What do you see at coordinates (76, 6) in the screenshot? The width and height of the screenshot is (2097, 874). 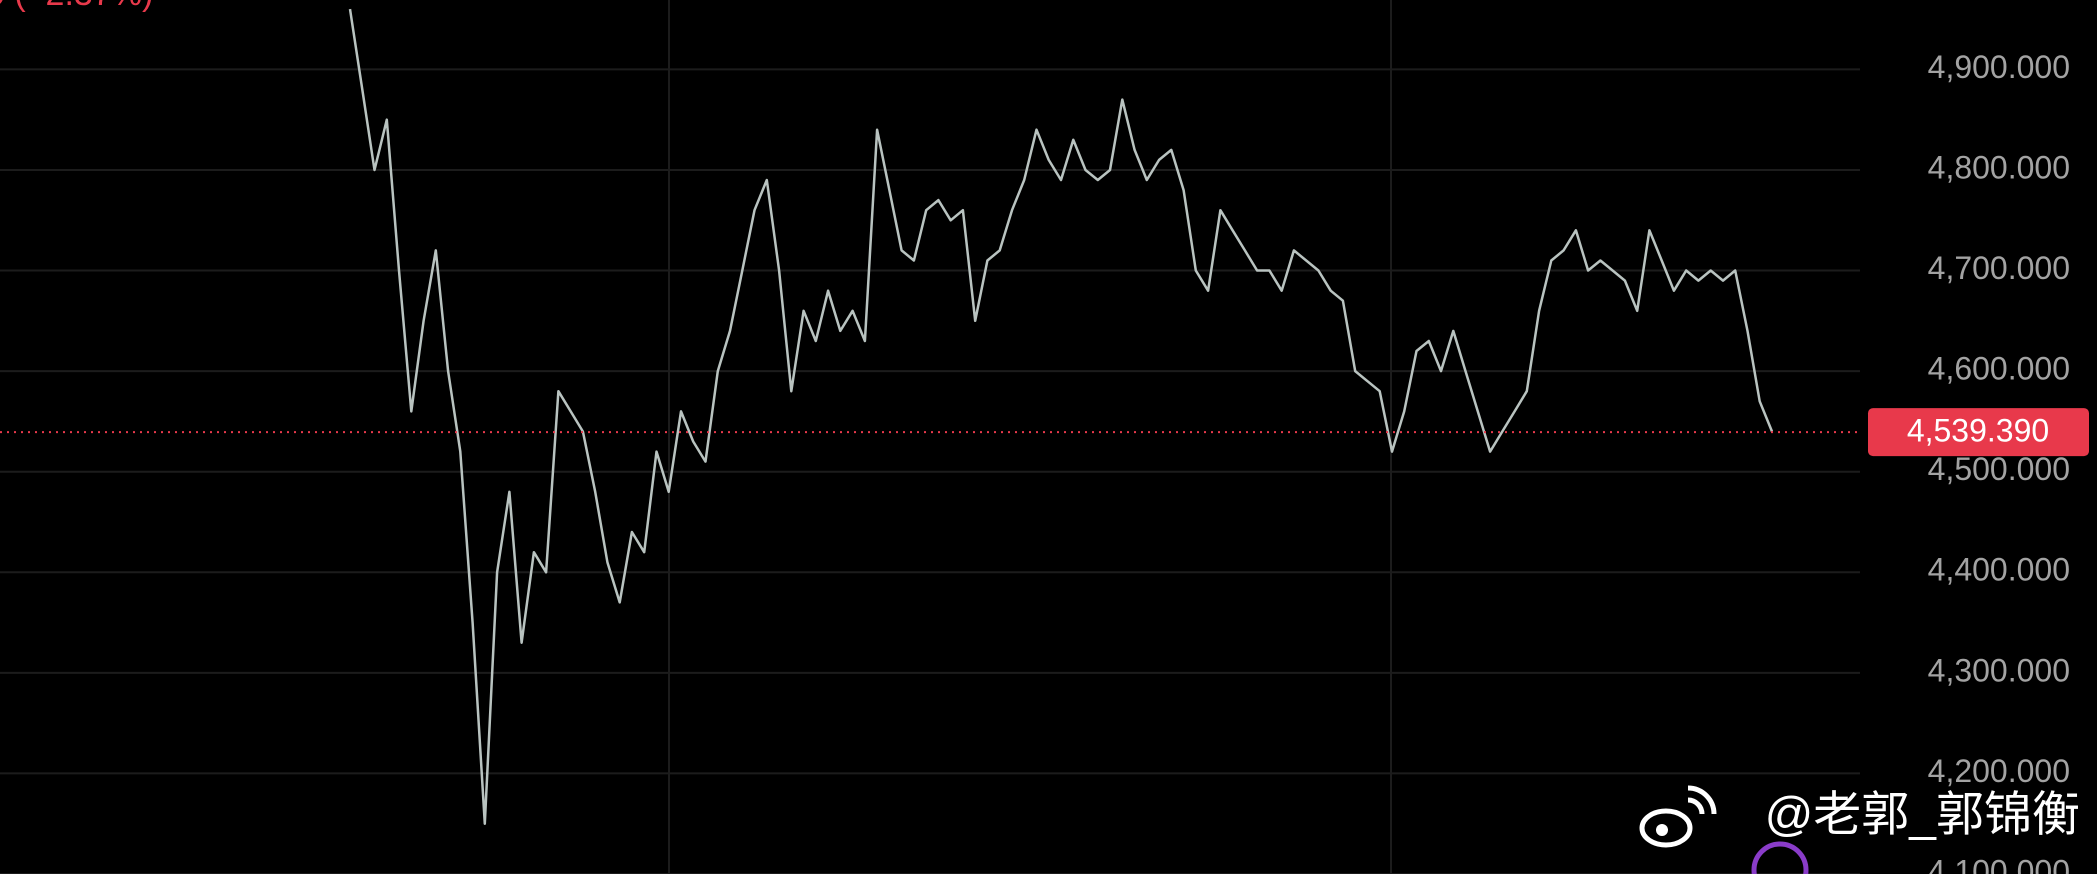 I see `header-change: 0 (−2.37%)` at bounding box center [76, 6].